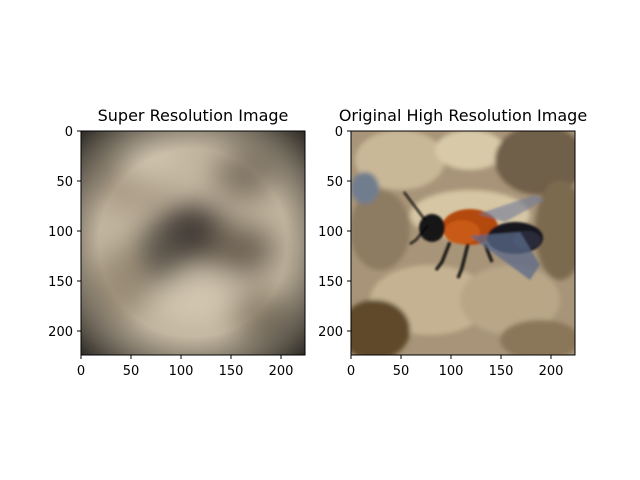  Describe the element at coordinates (193, 115) in the screenshot. I see `left-title: Super Resolution Image` at that location.